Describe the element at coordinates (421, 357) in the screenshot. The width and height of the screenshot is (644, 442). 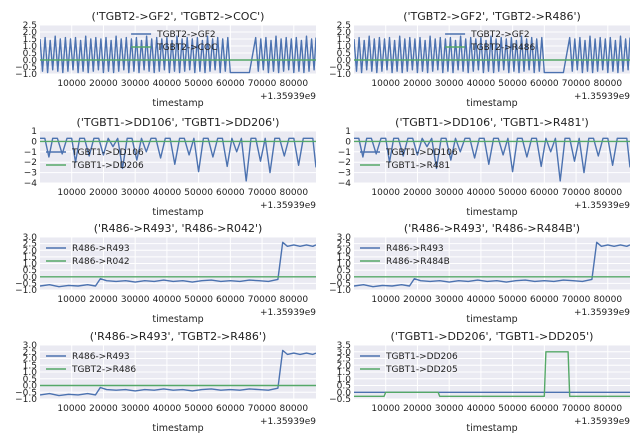
I see `legend-label: TGBT1->DD206` at that location.